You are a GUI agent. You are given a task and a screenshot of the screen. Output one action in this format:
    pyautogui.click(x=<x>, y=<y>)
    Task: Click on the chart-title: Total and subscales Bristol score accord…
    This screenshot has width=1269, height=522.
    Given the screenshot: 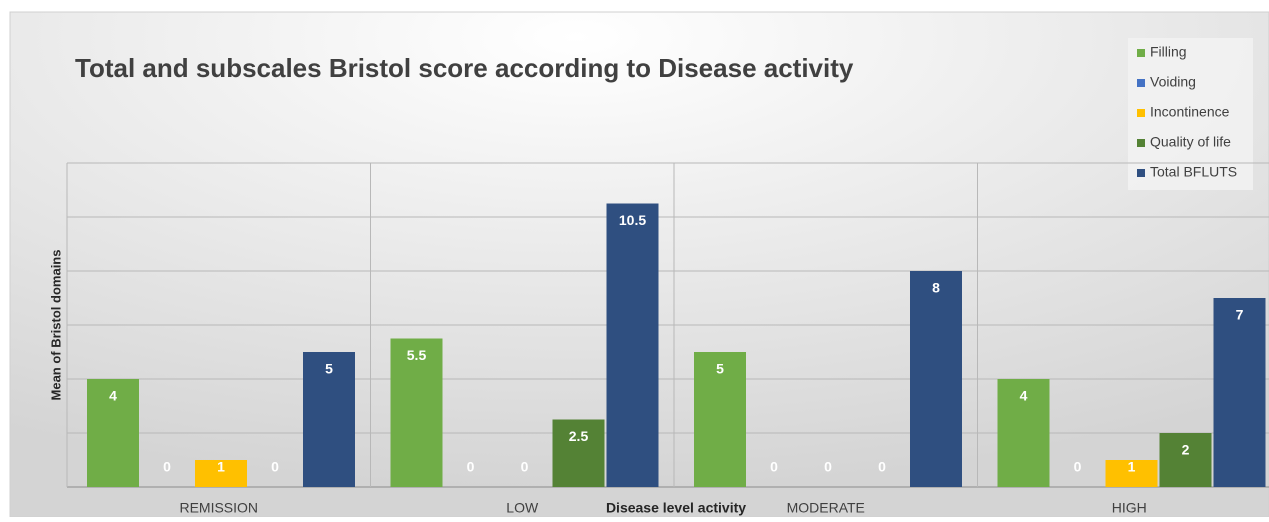 What is the action you would take?
    pyautogui.click(x=464, y=68)
    